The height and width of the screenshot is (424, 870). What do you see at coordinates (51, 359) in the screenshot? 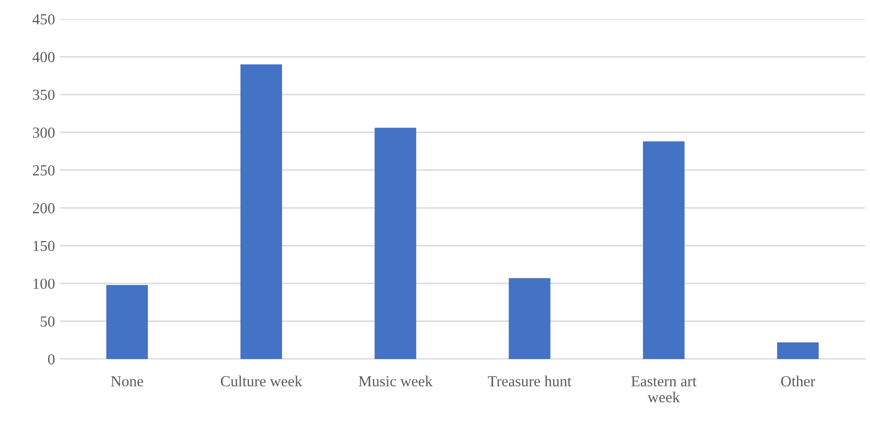
I see `y-tick-label: 0` at bounding box center [51, 359].